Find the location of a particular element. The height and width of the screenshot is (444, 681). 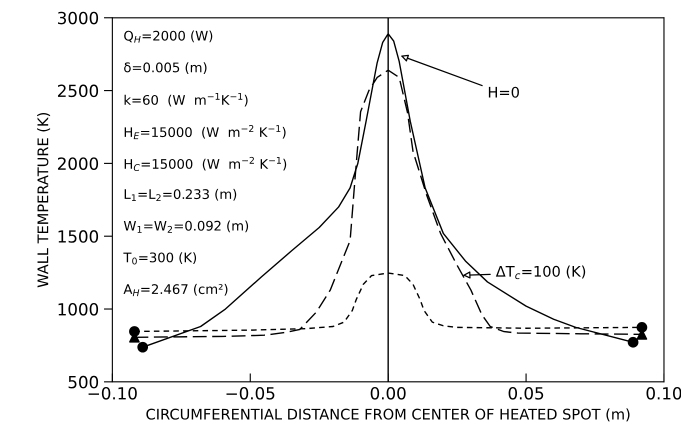

x-tick-label: 0.10 is located at coordinates (663, 393).